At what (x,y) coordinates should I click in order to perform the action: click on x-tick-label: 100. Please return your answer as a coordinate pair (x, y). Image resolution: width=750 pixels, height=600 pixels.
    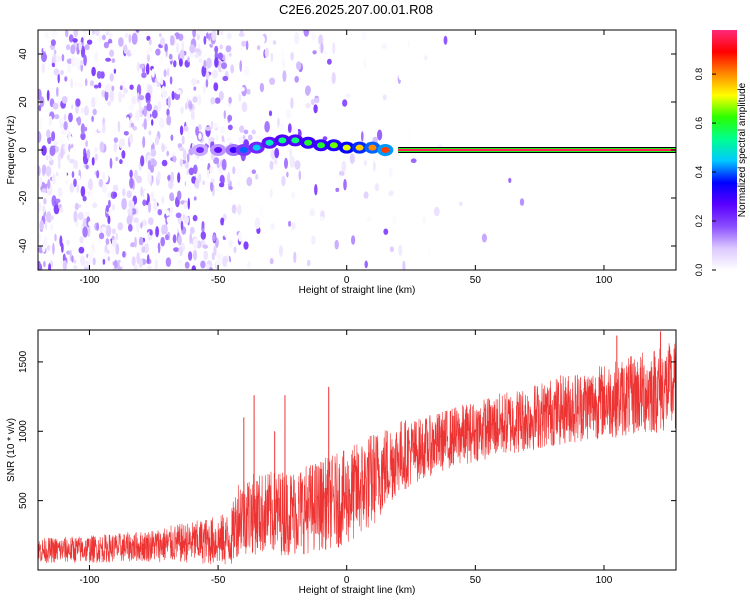
    Looking at the image, I should click on (604, 280).